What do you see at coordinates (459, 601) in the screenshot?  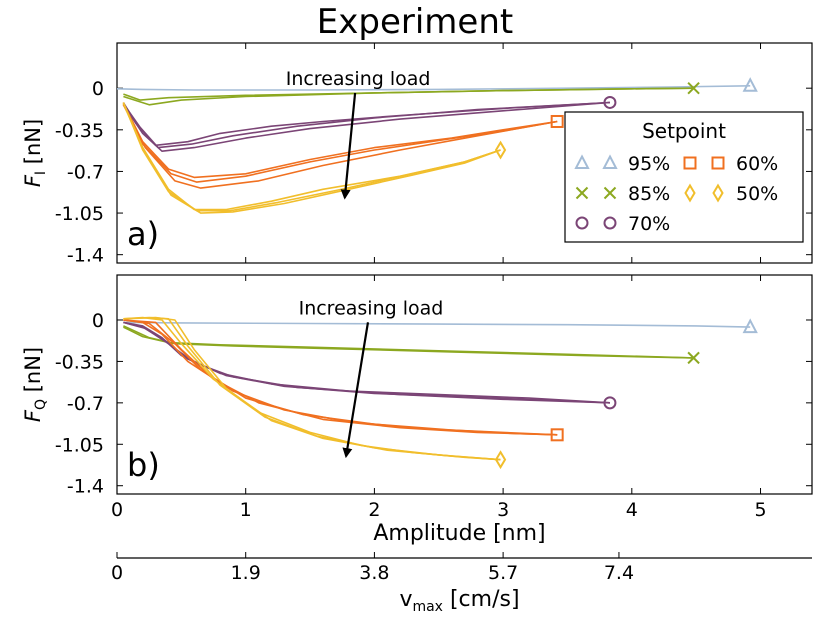 I see `x2-axis-label: vmax [cm/s]` at bounding box center [459, 601].